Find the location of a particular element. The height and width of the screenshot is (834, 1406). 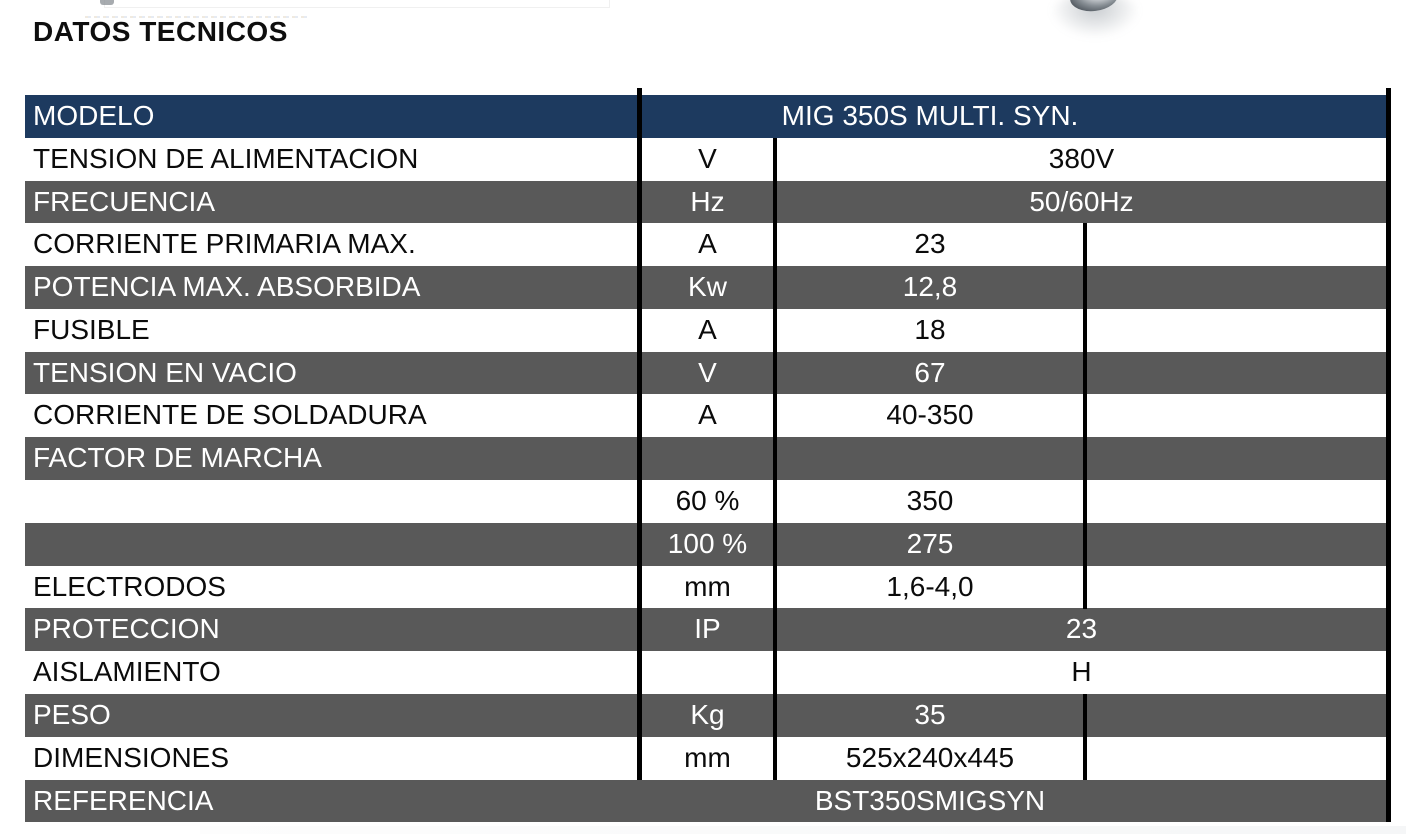

table-row-peso: PESO Kg 35 is located at coordinates (705, 715).